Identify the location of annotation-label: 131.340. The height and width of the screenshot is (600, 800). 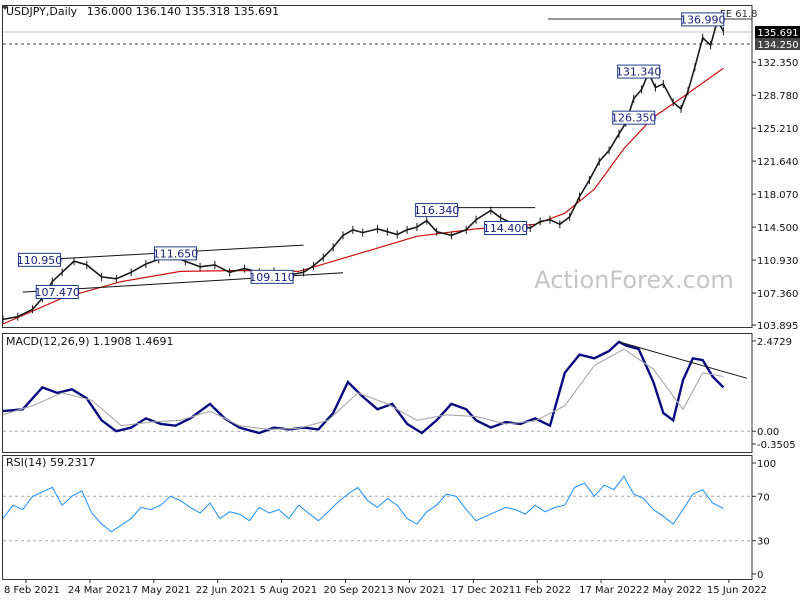
(639, 72).